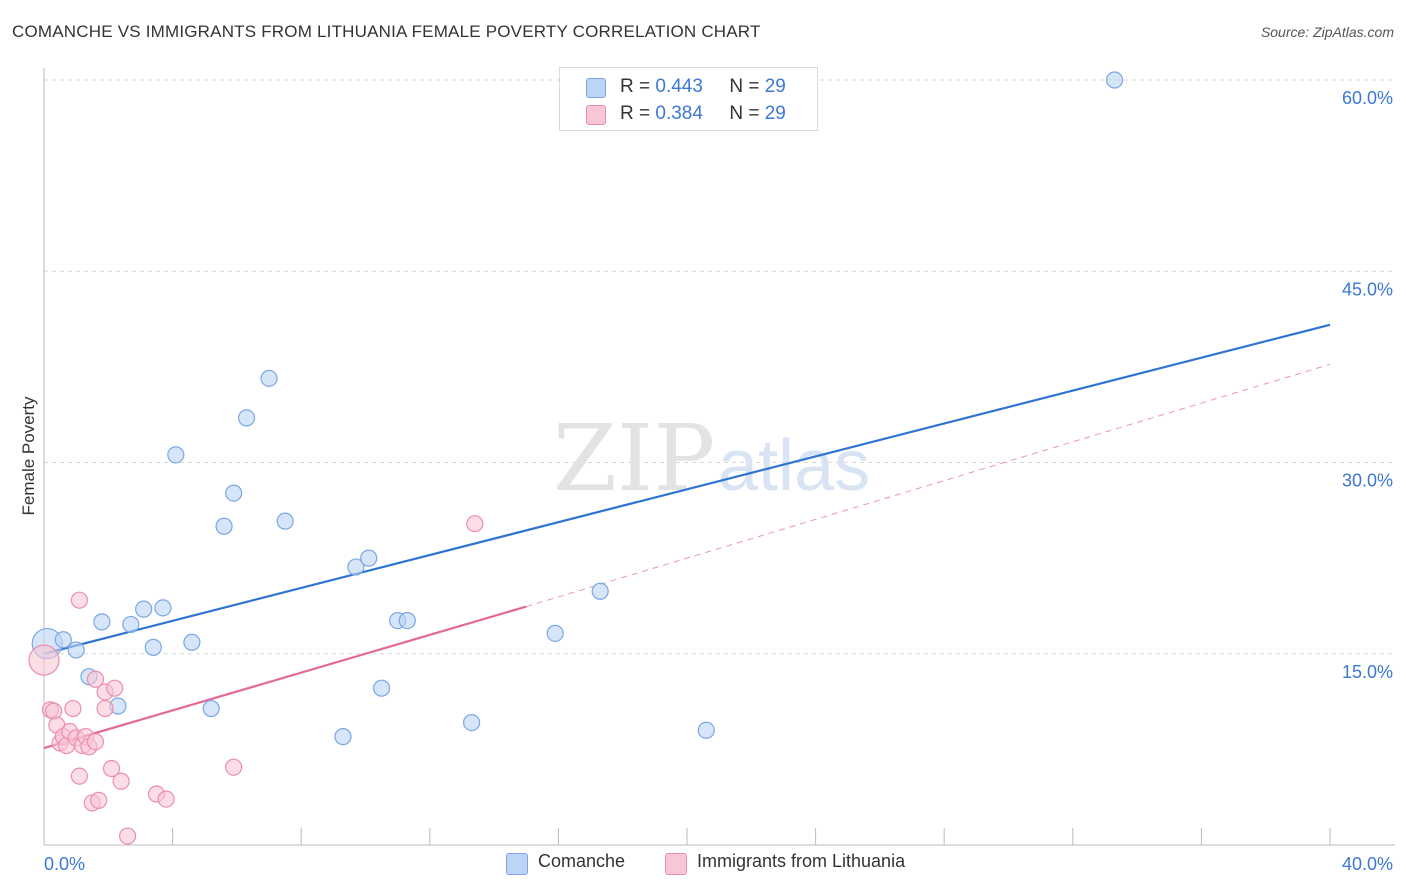  I want to click on watermark-zip: ZIP, so click(634, 458).